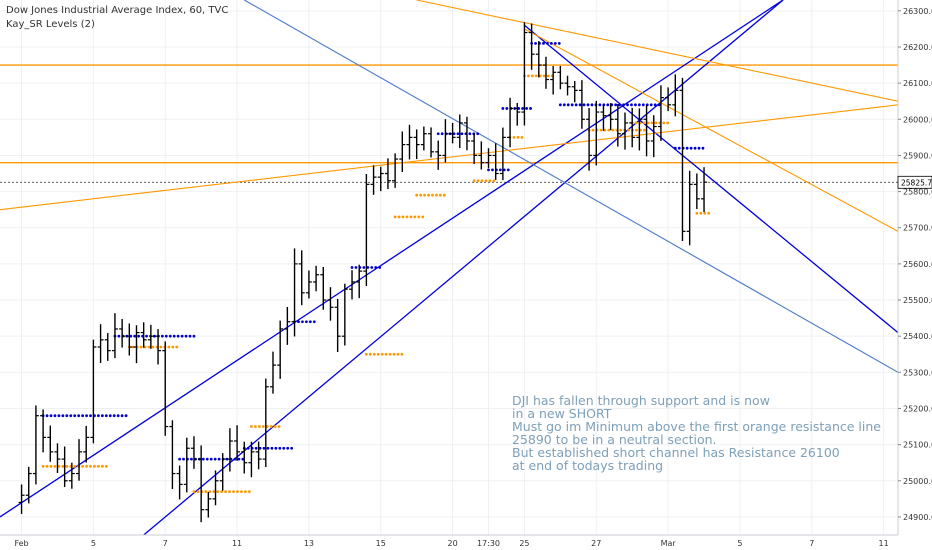  What do you see at coordinates (237, 543) in the screenshot?
I see `time-tick-label: 11` at bounding box center [237, 543].